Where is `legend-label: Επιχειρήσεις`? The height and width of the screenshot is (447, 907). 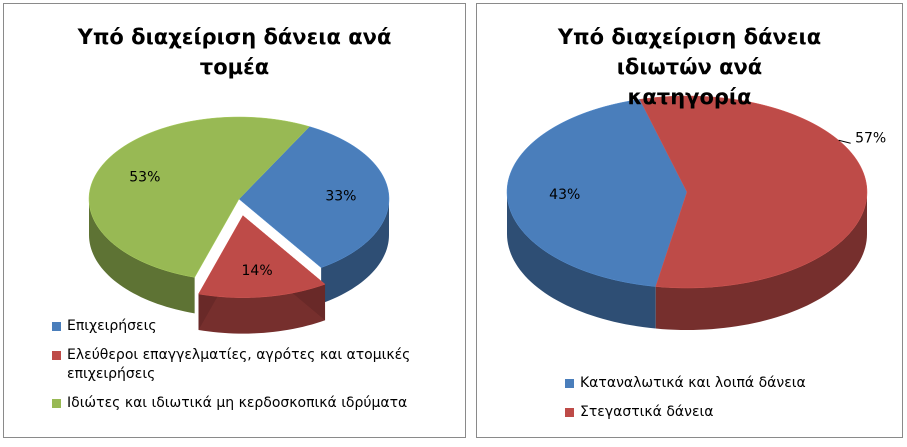 legend-label: Επιχειρήσεις is located at coordinates (112, 326).